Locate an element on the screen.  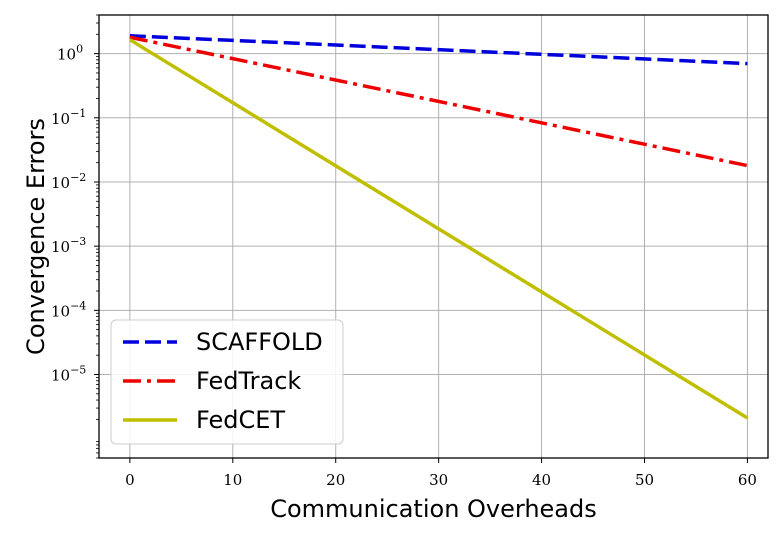
y-tick-label: 10⁻⁴ is located at coordinates (68, 309).